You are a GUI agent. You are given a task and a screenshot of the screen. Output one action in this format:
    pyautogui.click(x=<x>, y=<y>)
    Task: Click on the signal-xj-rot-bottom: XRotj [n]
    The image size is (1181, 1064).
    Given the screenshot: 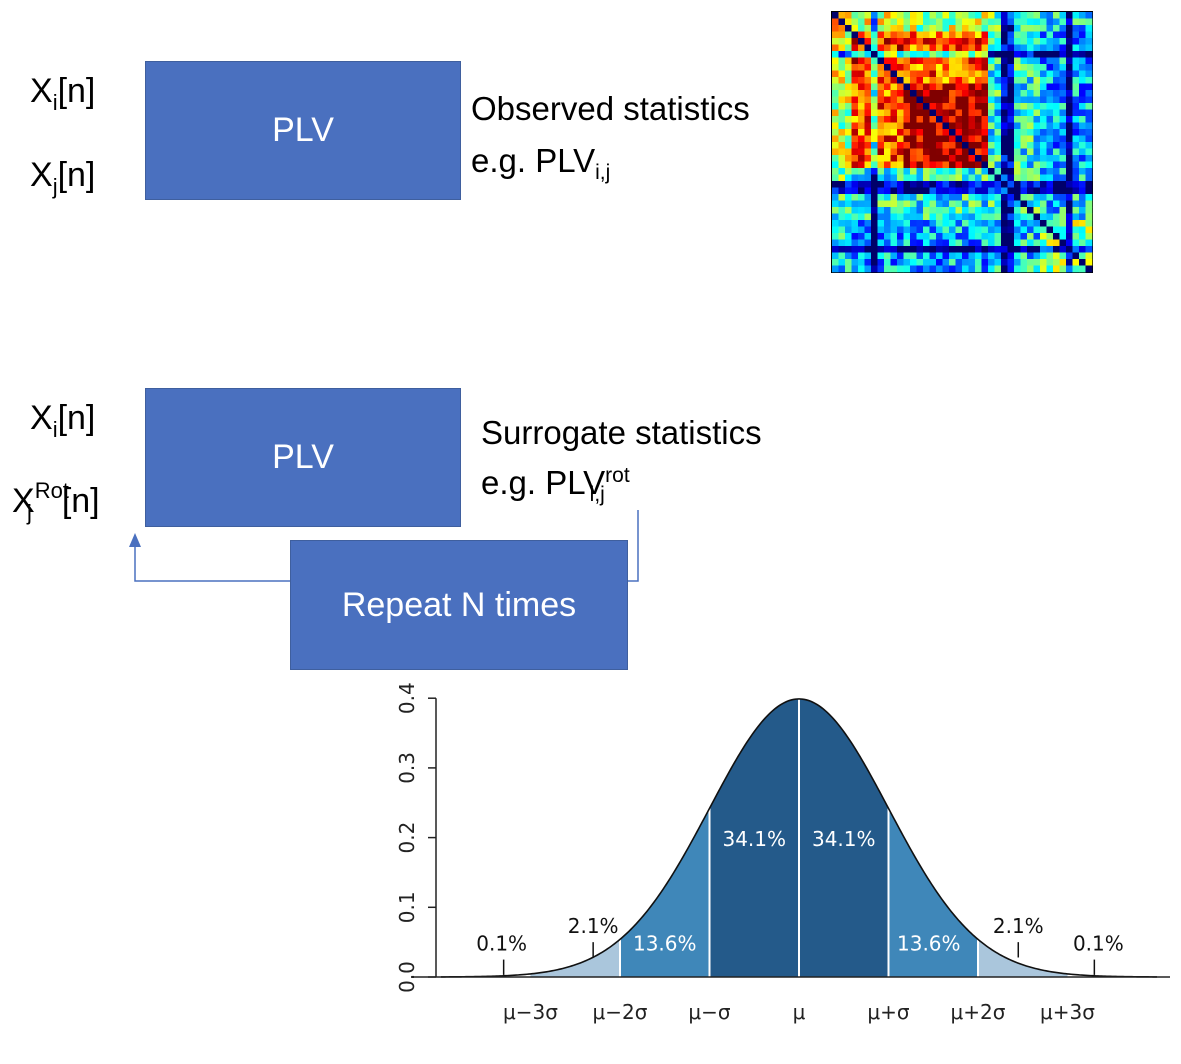 What is the action you would take?
    pyautogui.click(x=56, y=501)
    